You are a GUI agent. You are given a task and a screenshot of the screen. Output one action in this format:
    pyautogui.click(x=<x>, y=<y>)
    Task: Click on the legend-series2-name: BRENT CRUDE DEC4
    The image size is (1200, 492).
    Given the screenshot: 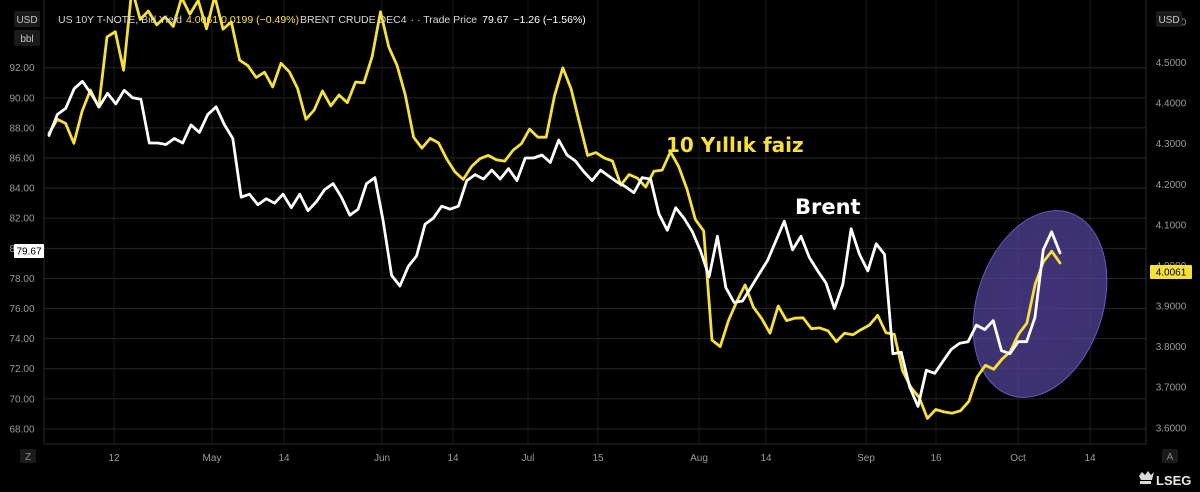 What is the action you would take?
    pyautogui.click(x=353, y=20)
    